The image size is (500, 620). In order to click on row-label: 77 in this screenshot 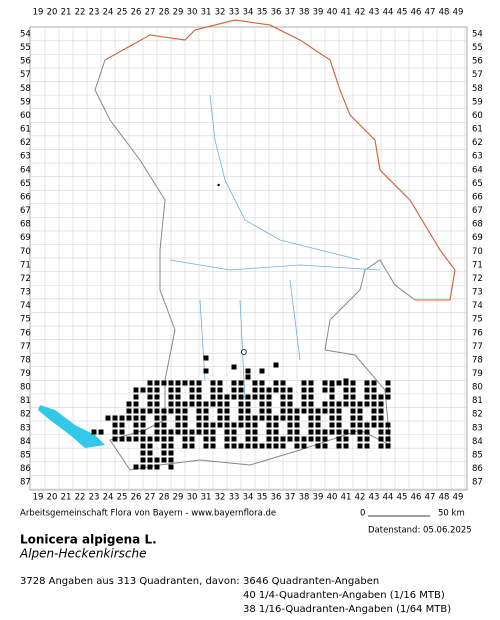, I will do `click(25, 347)`.